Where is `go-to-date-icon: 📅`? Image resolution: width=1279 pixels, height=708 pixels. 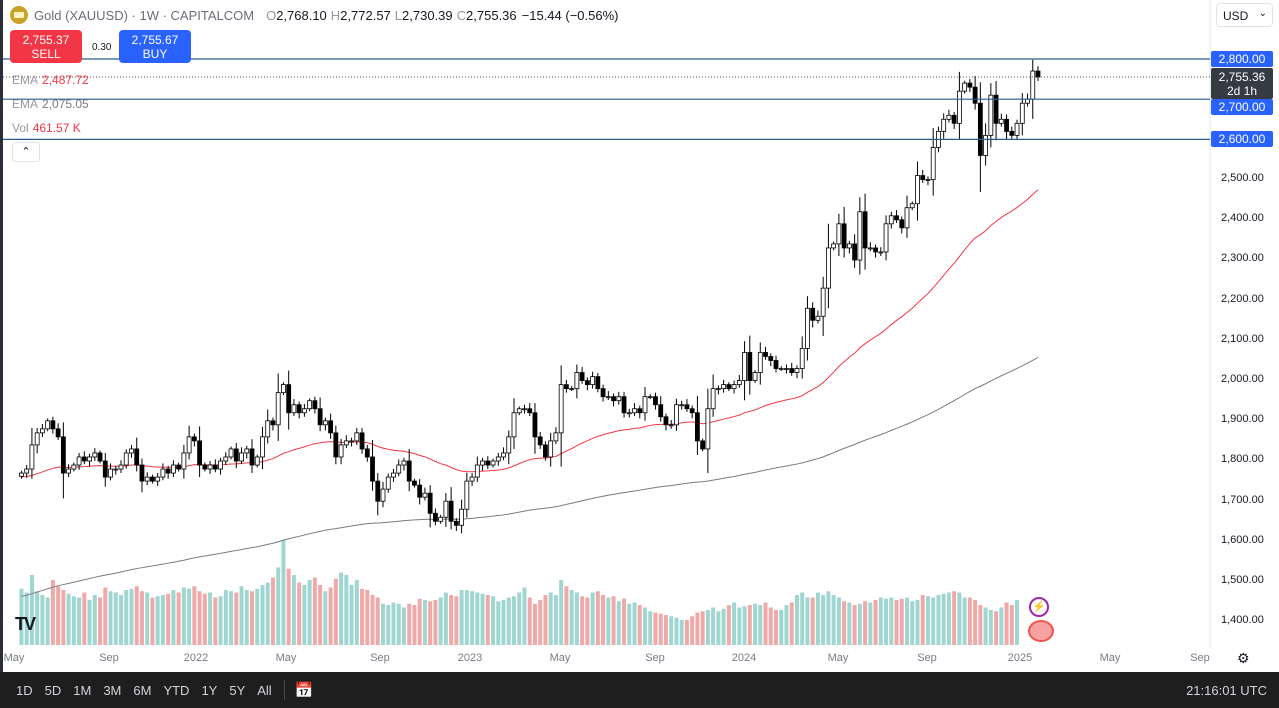
go-to-date-icon: 📅 is located at coordinates (304, 690).